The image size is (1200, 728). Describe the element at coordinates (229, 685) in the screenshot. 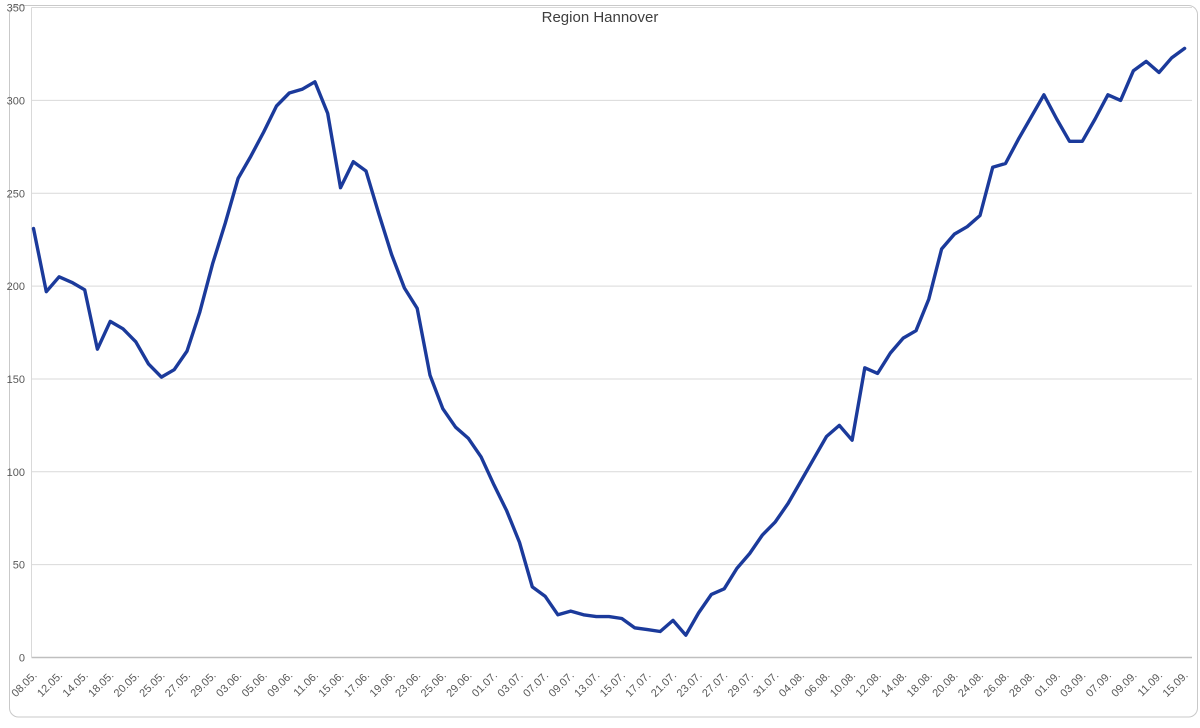

I see `x-axis-tick-label: 03.06.` at that location.